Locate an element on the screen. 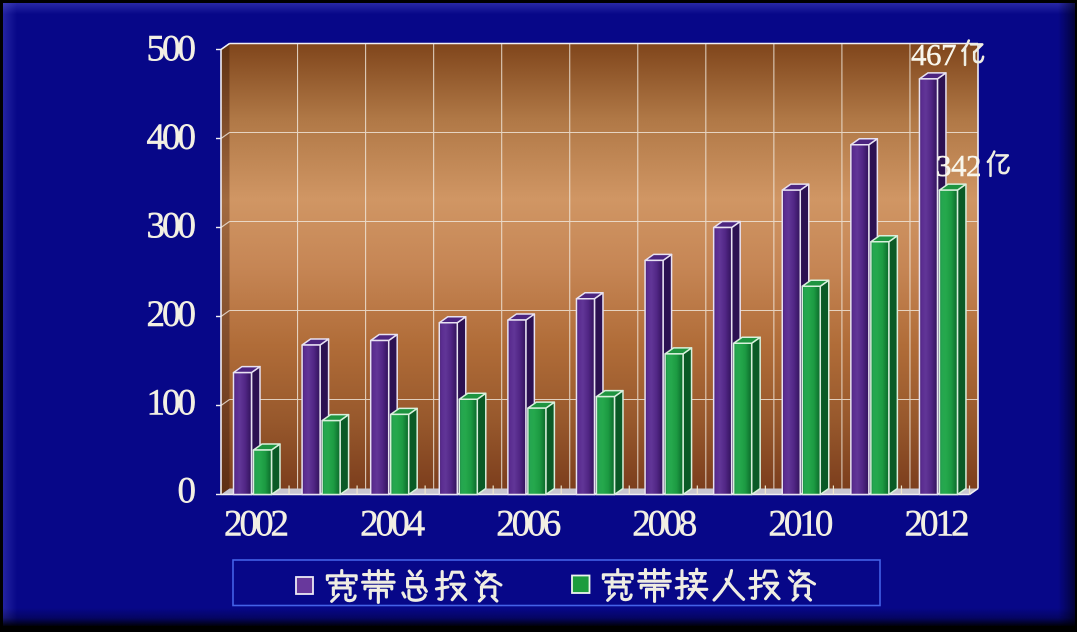 This screenshot has width=1077, height=632. svg-text: 2006 is located at coordinates (528, 524).